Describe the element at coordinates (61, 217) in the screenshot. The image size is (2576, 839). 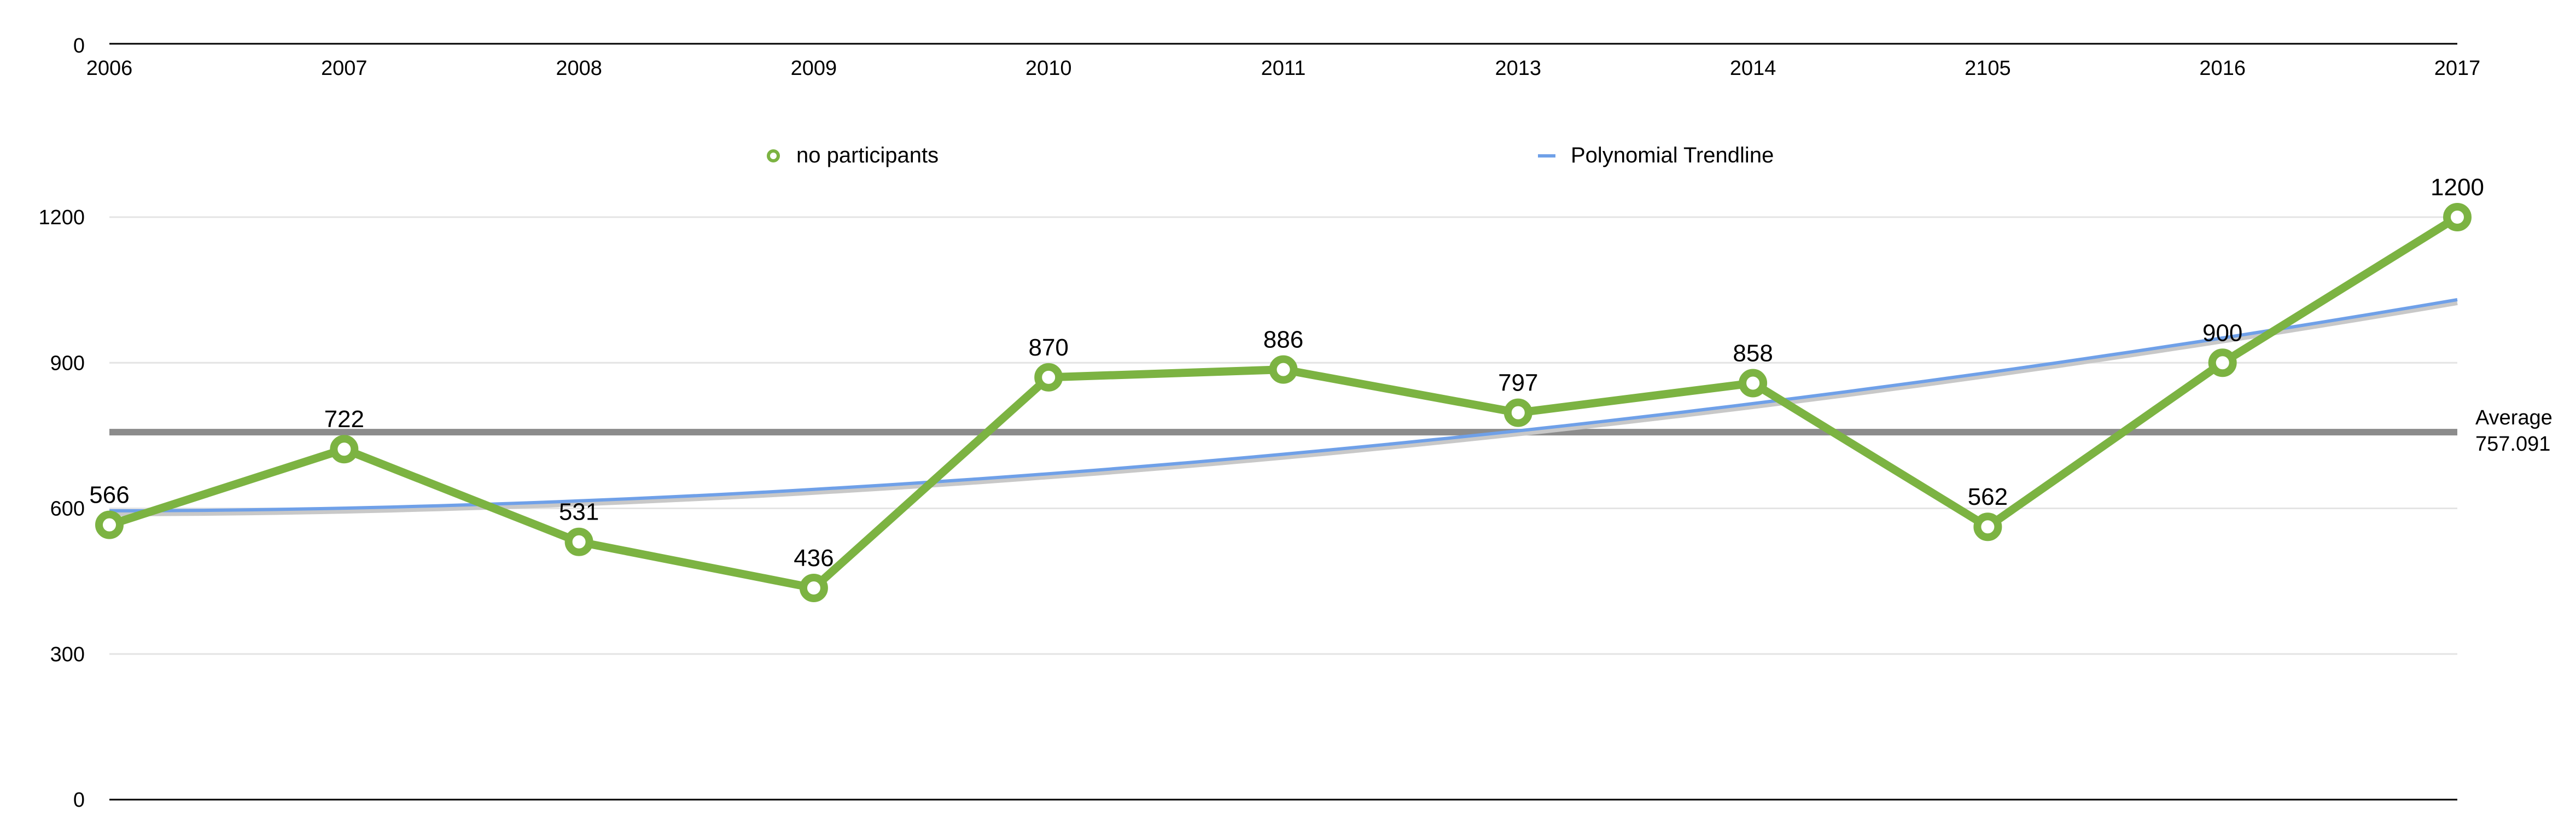
I see `y-tick-label: 1200` at that location.